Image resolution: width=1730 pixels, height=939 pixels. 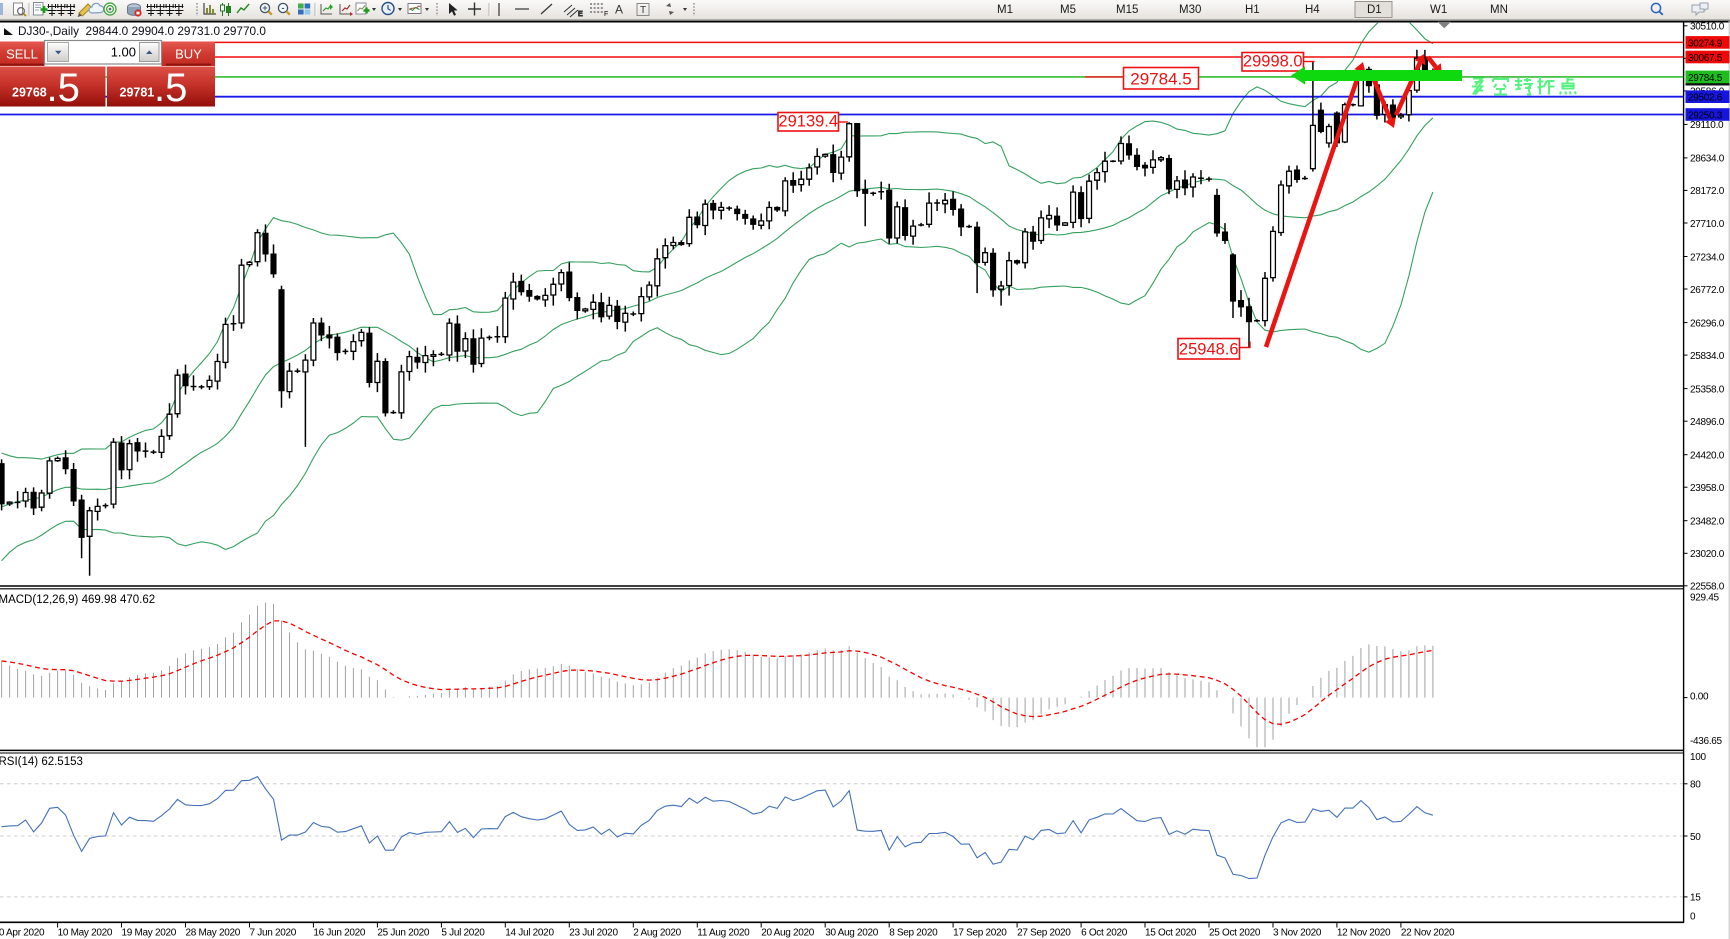 I want to click on svg-text: 80, so click(x=1695, y=785).